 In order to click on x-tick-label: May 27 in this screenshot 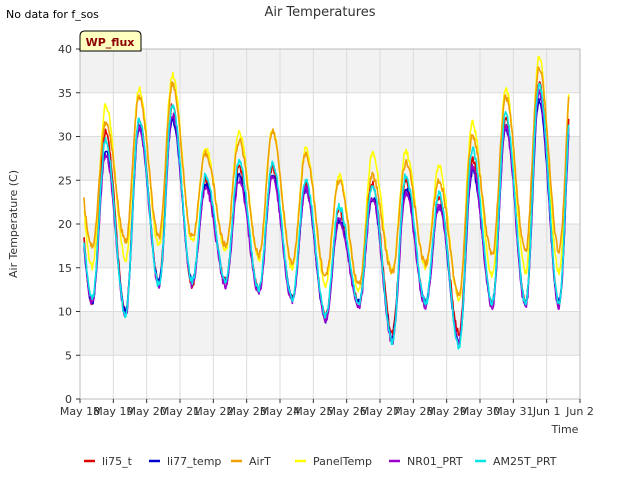, I will do `click(380, 411)`.